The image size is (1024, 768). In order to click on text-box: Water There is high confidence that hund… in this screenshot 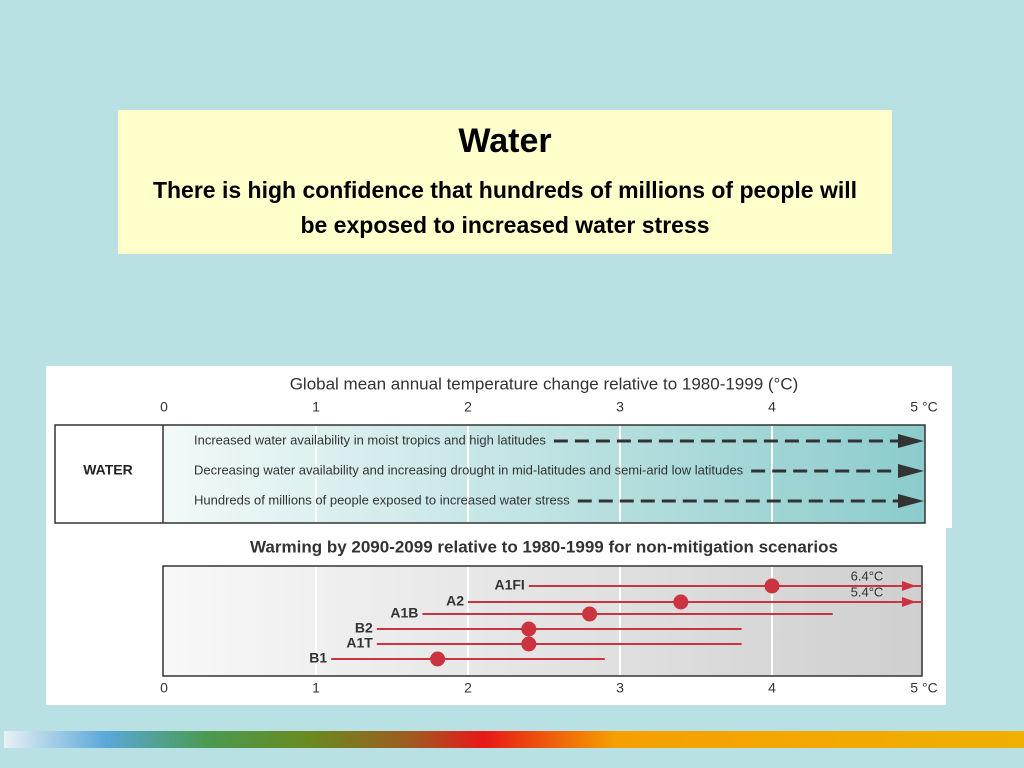, I will do `click(505, 182)`.